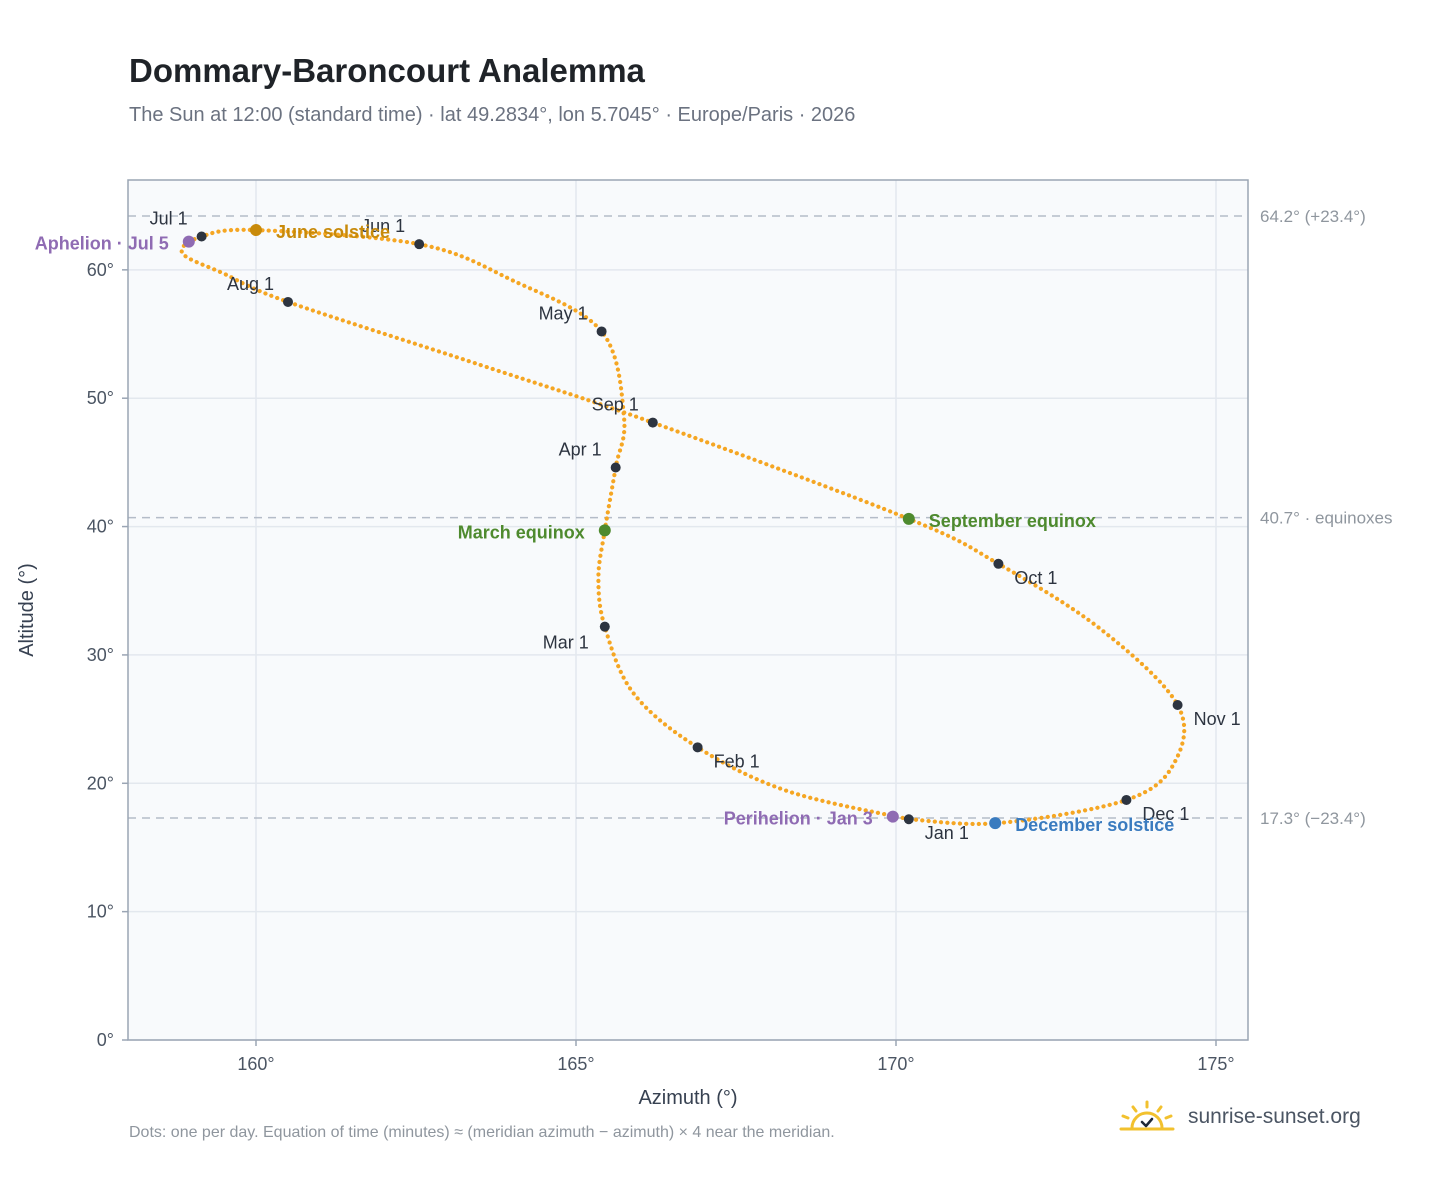 This screenshot has width=1448, height=1188. What do you see at coordinates (333, 232) in the screenshot?
I see `solstice-june-label: June solstice` at bounding box center [333, 232].